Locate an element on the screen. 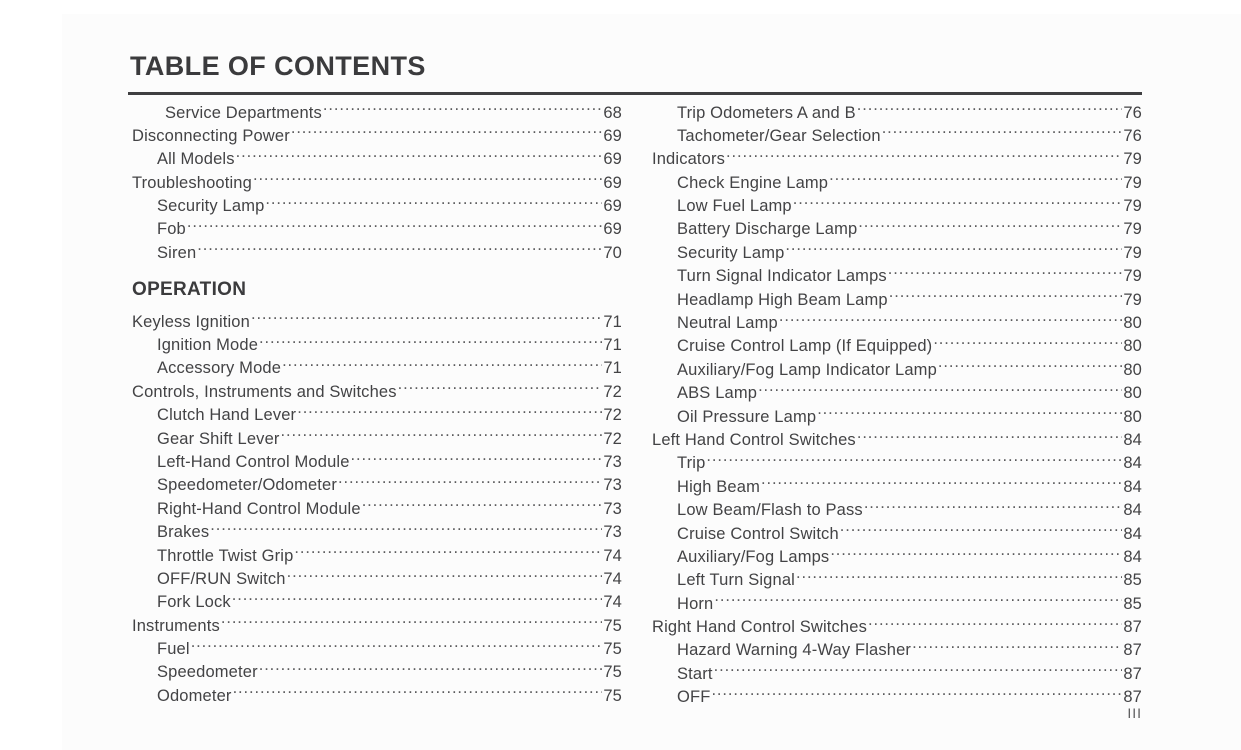 The height and width of the screenshot is (750, 1241). toc-entry: Disconnecting Power 69 is located at coordinates (375, 135).